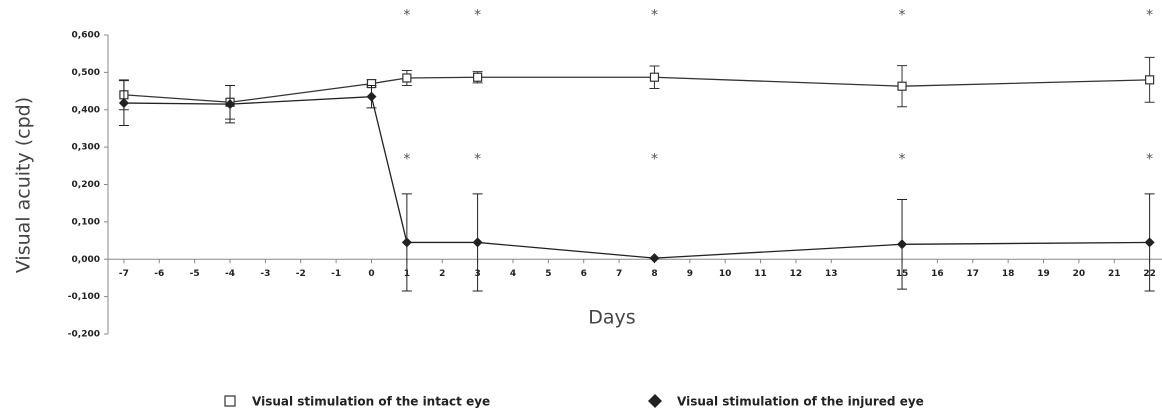 This screenshot has width=1162, height=410. Describe the element at coordinates (86, 110) in the screenshot. I see `y-tick-label: 0,400` at that location.